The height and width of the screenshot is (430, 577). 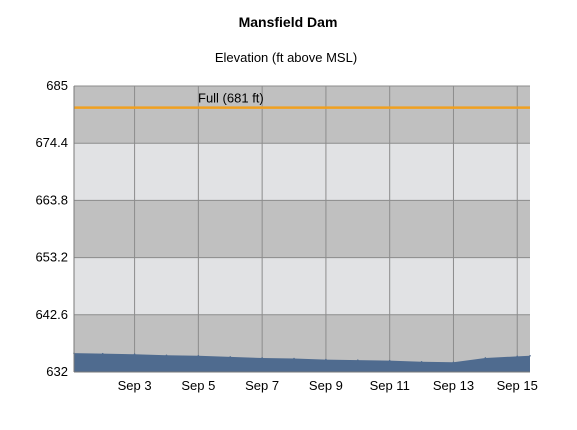 I want to click on x-tick-label: Sep 11, so click(x=390, y=385).